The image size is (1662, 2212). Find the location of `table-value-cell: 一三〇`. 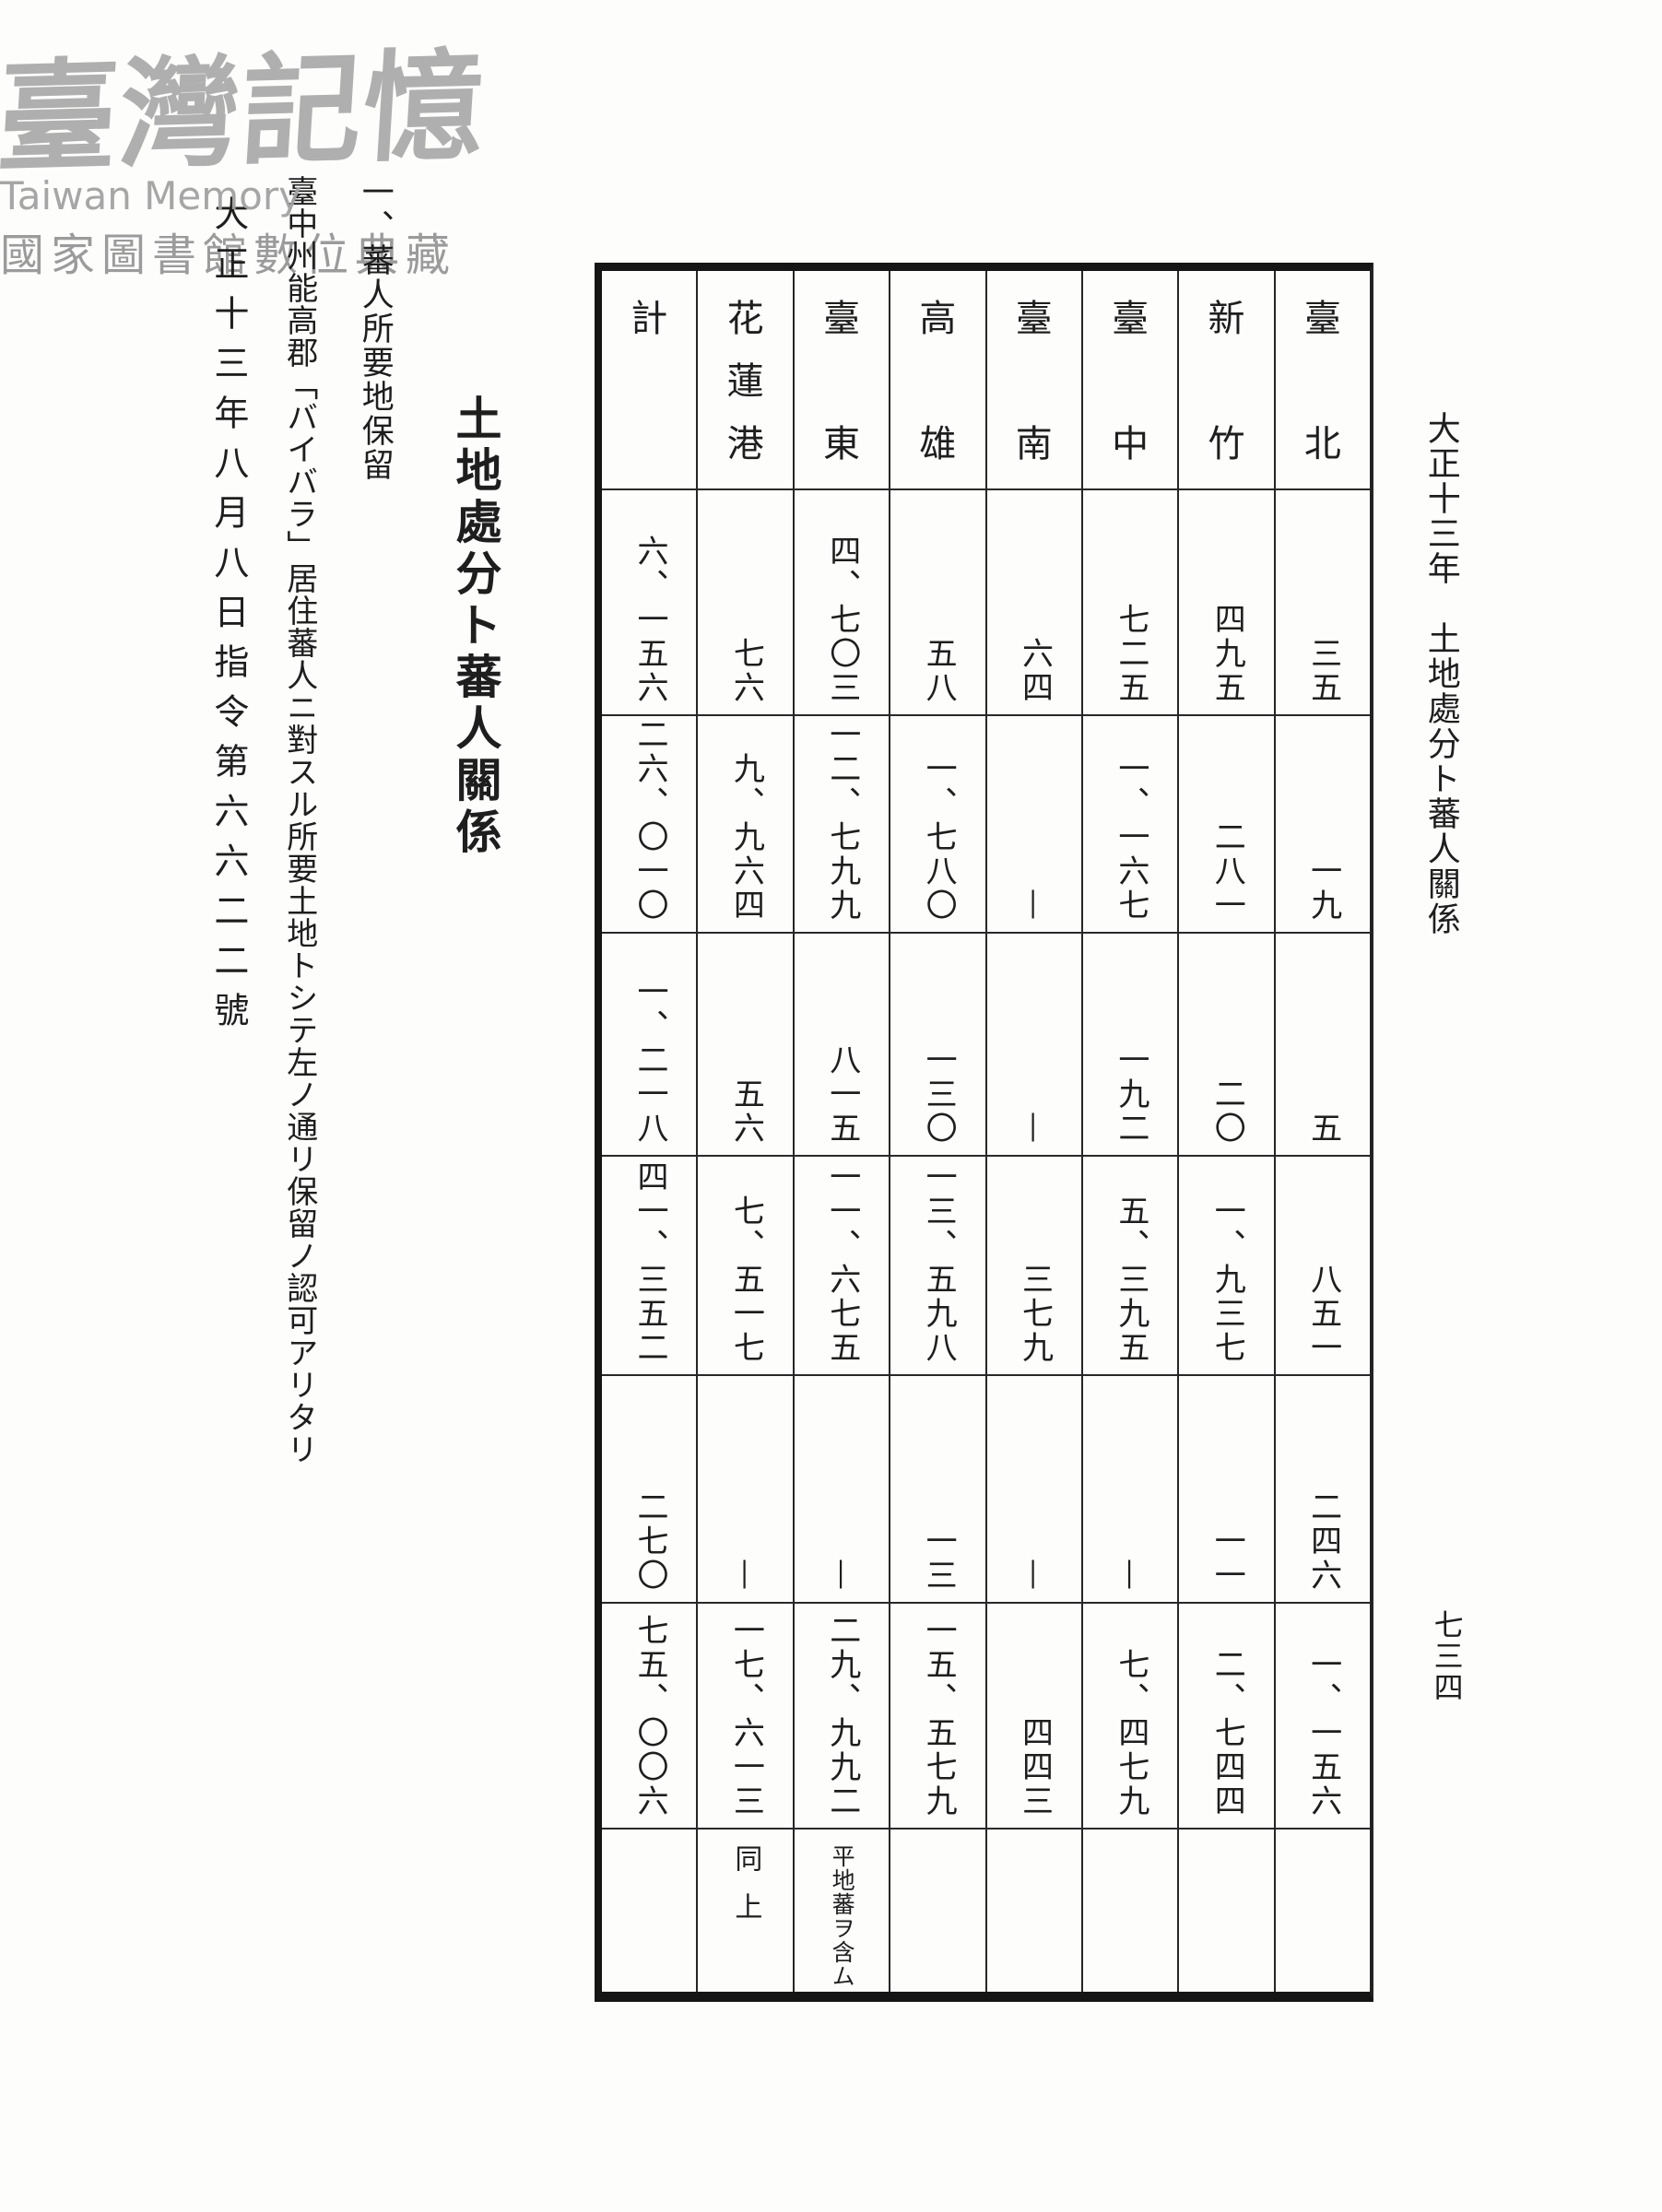

table-value-cell: 一三〇 is located at coordinates (937, 1045).